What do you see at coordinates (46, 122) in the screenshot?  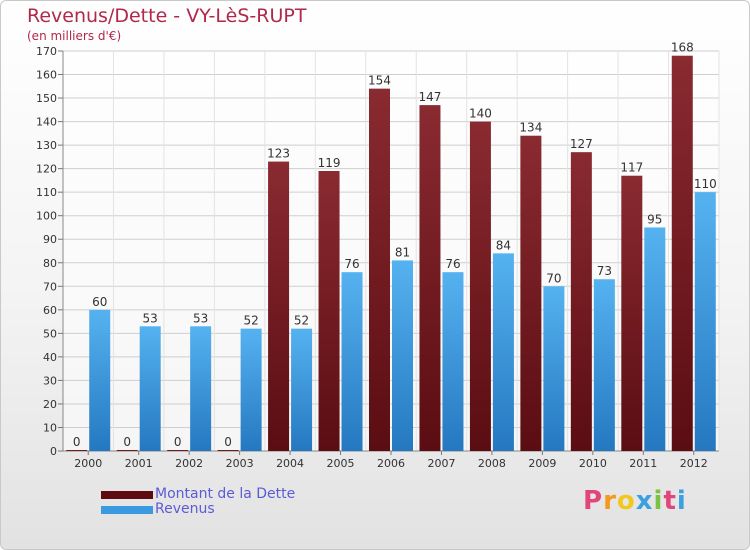 I see `y-tick-label: 140` at bounding box center [46, 122].